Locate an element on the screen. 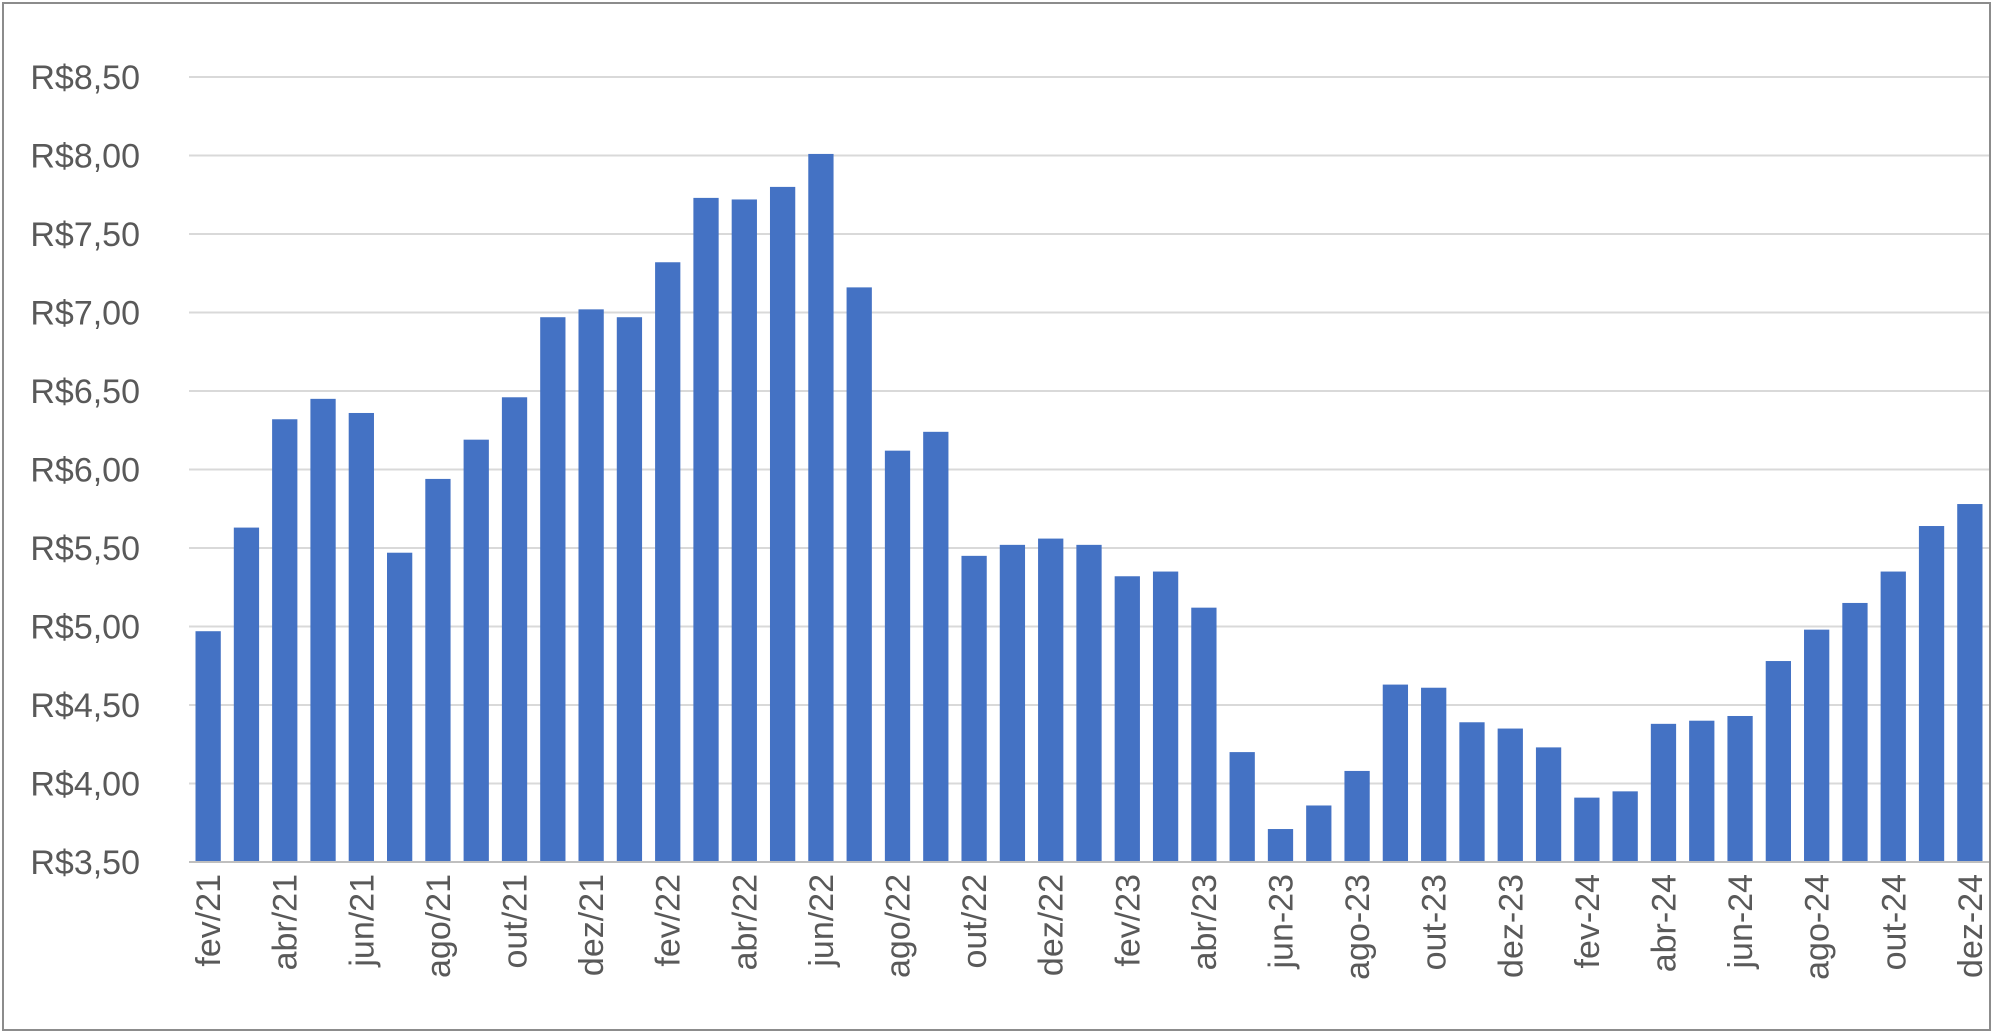  x-tick-label: ago/22 is located at coordinates (899, 926).